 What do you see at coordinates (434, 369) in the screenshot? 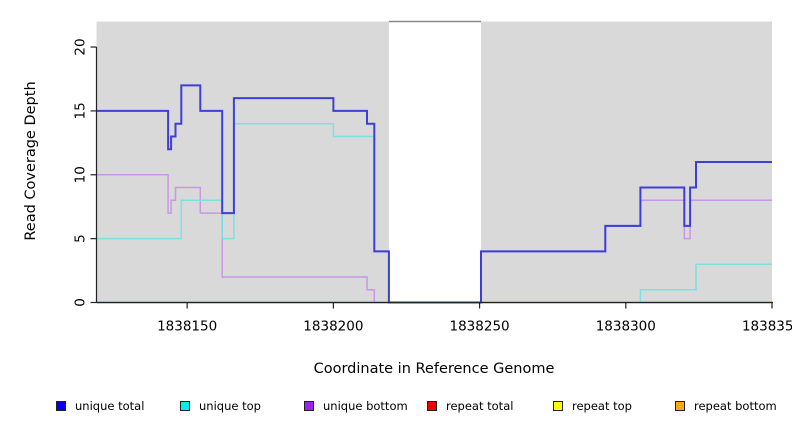
I see `x-axis-title: Coordinate in Reference Genome` at bounding box center [434, 369].